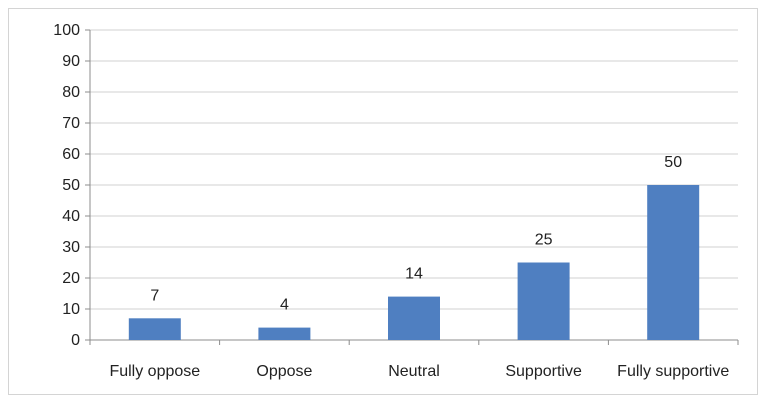 This screenshot has height=403, width=768. What do you see at coordinates (71, 92) in the screenshot?
I see `y-tick-label: 80` at bounding box center [71, 92].